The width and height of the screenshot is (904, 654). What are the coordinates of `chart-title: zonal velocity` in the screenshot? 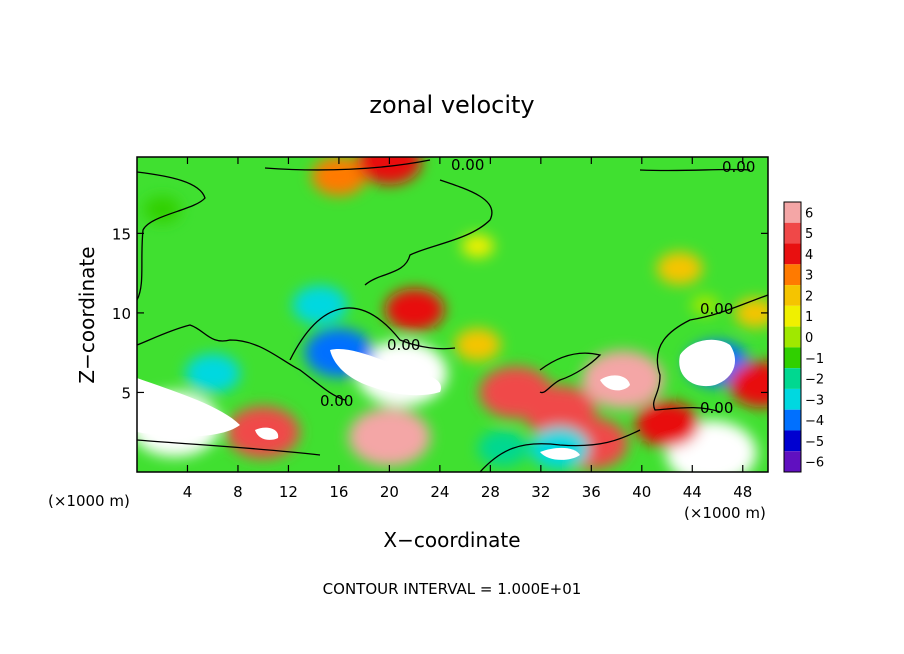 It's located at (451, 105).